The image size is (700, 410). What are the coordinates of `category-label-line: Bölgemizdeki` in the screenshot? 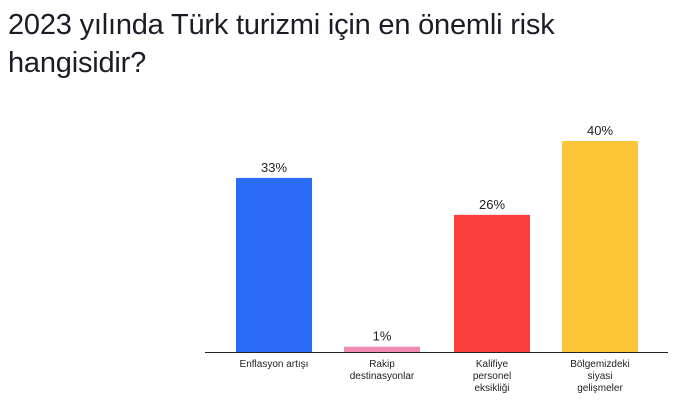 It's located at (599, 364).